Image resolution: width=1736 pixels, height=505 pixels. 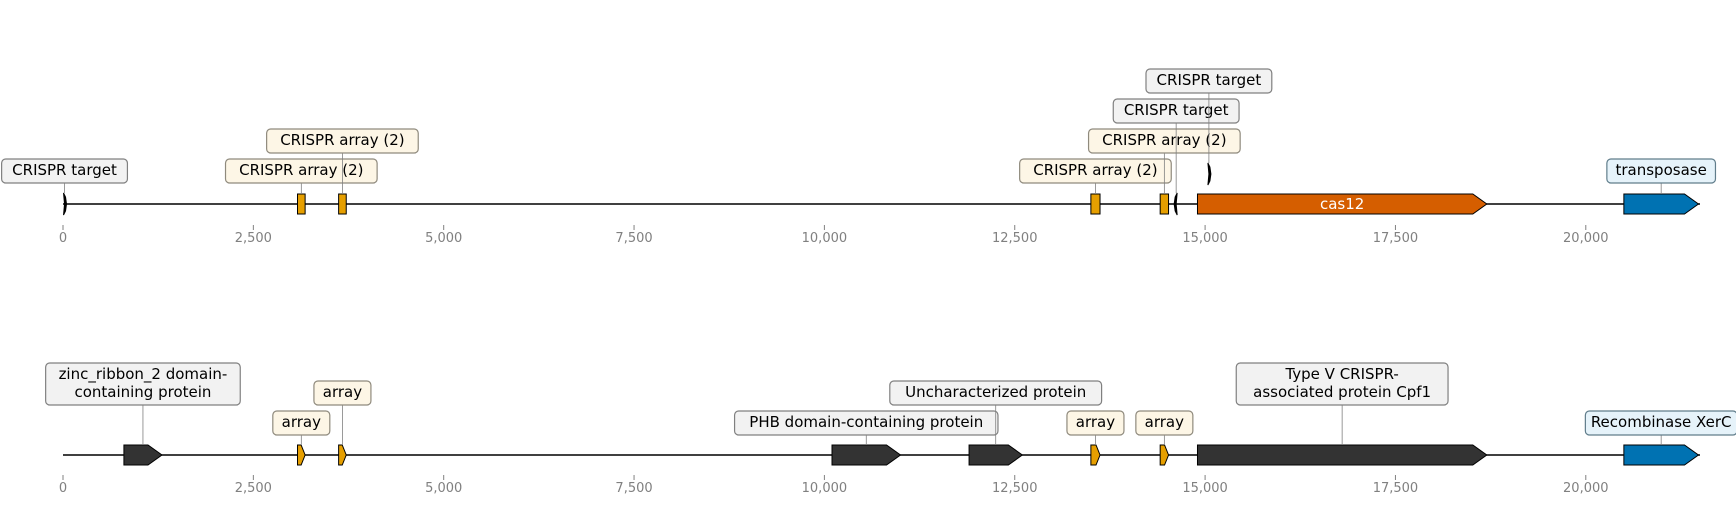 I want to click on cpf1-label-box, so click(x=1342, y=384).